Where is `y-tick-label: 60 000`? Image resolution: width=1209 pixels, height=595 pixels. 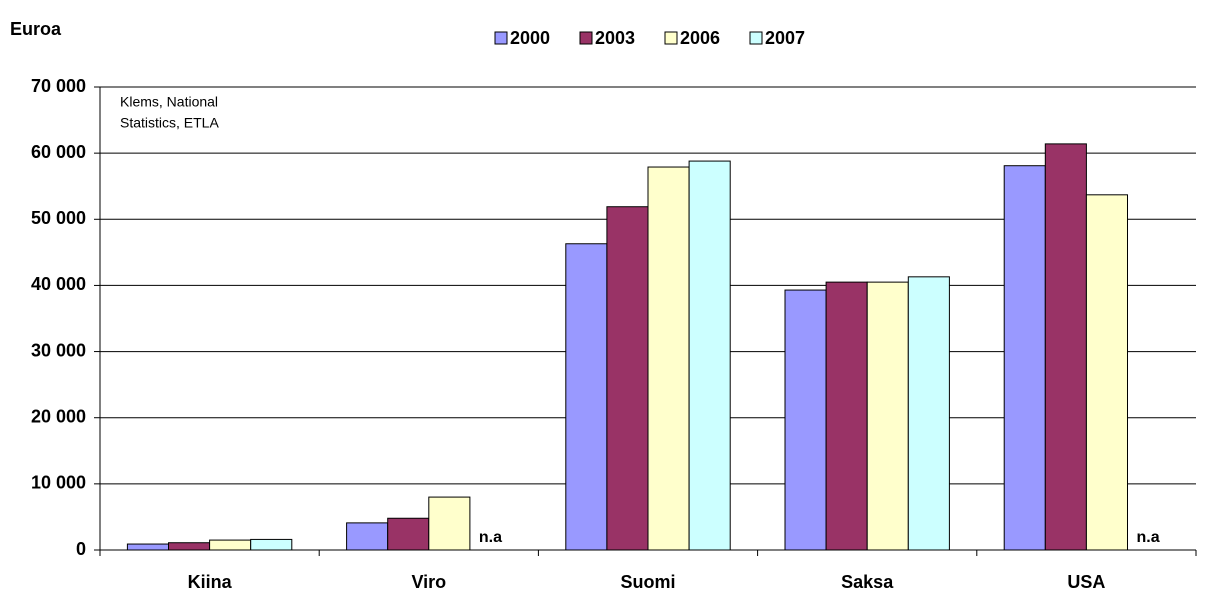 y-tick-label: 60 000 is located at coordinates (58, 152).